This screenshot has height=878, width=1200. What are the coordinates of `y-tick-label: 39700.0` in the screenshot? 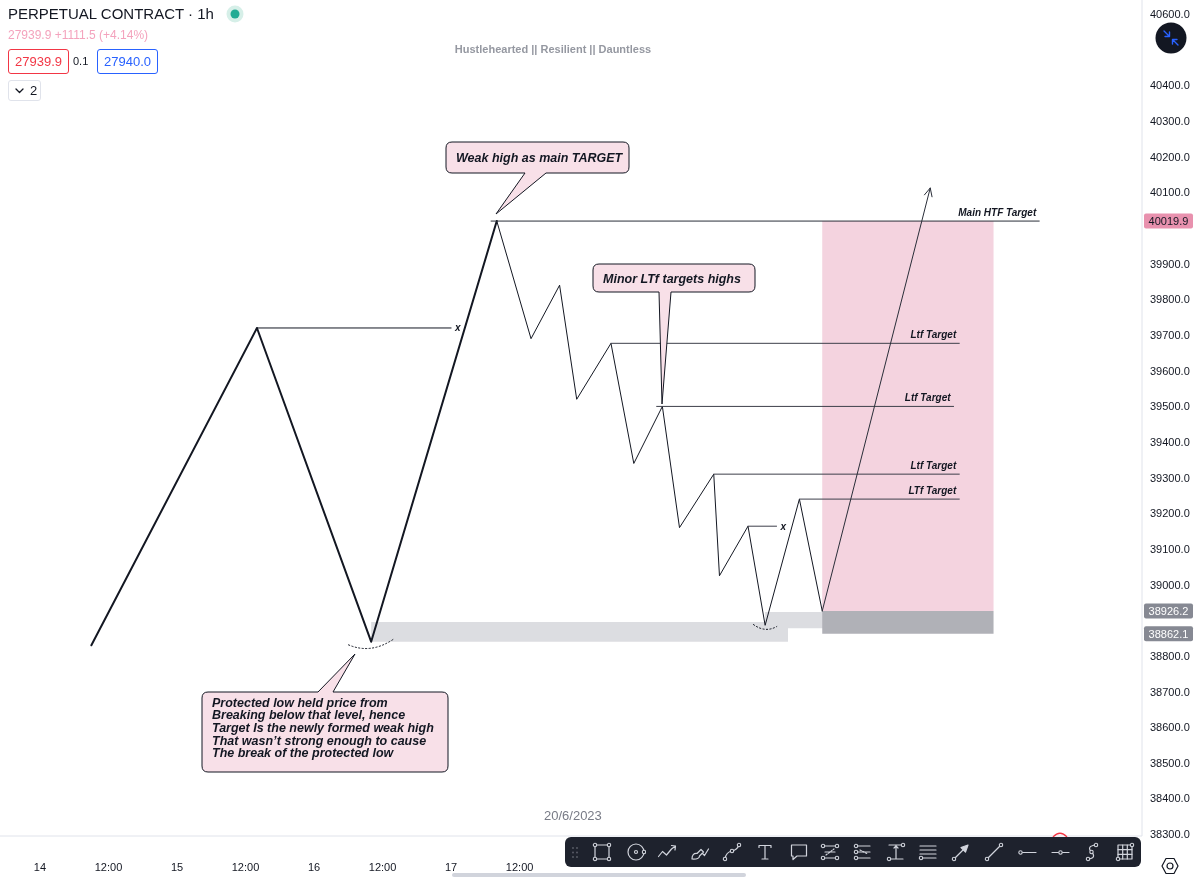 It's located at (1170, 335).